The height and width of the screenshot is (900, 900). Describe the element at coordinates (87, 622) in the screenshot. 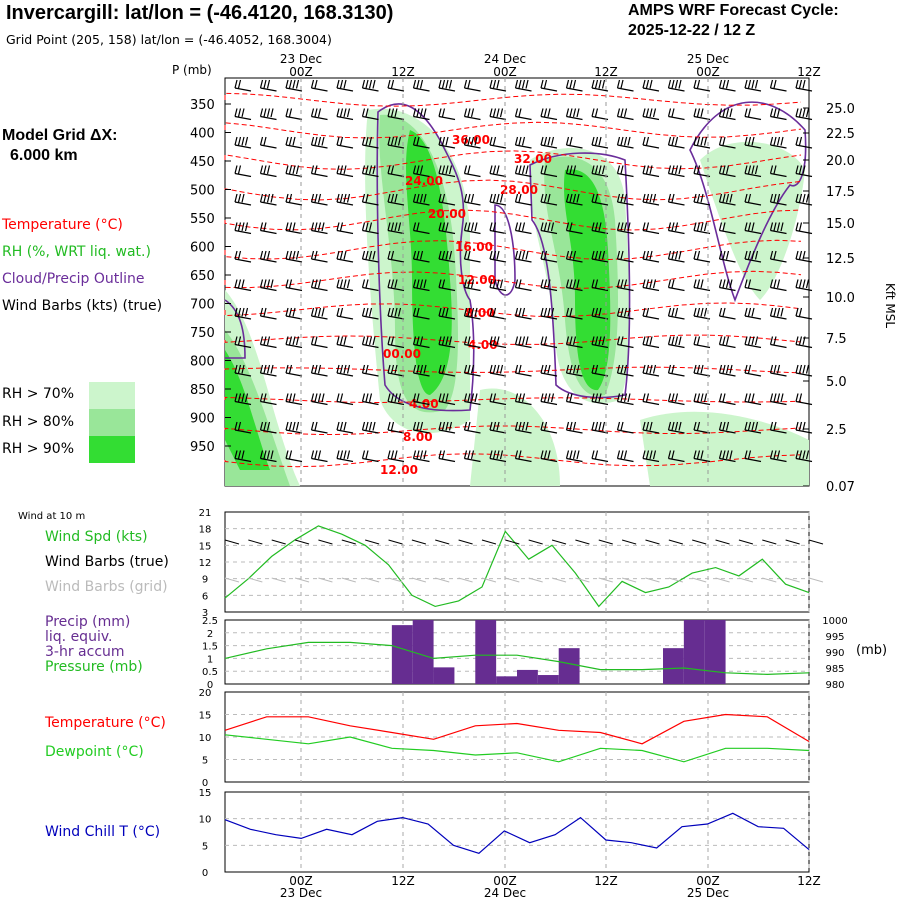

I see `precip-legend-0: Precip (mm)` at that location.